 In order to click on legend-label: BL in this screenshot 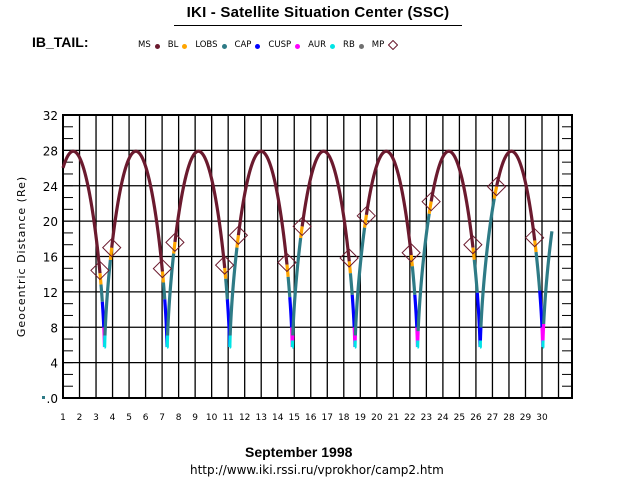, I will do `click(173, 44)`.